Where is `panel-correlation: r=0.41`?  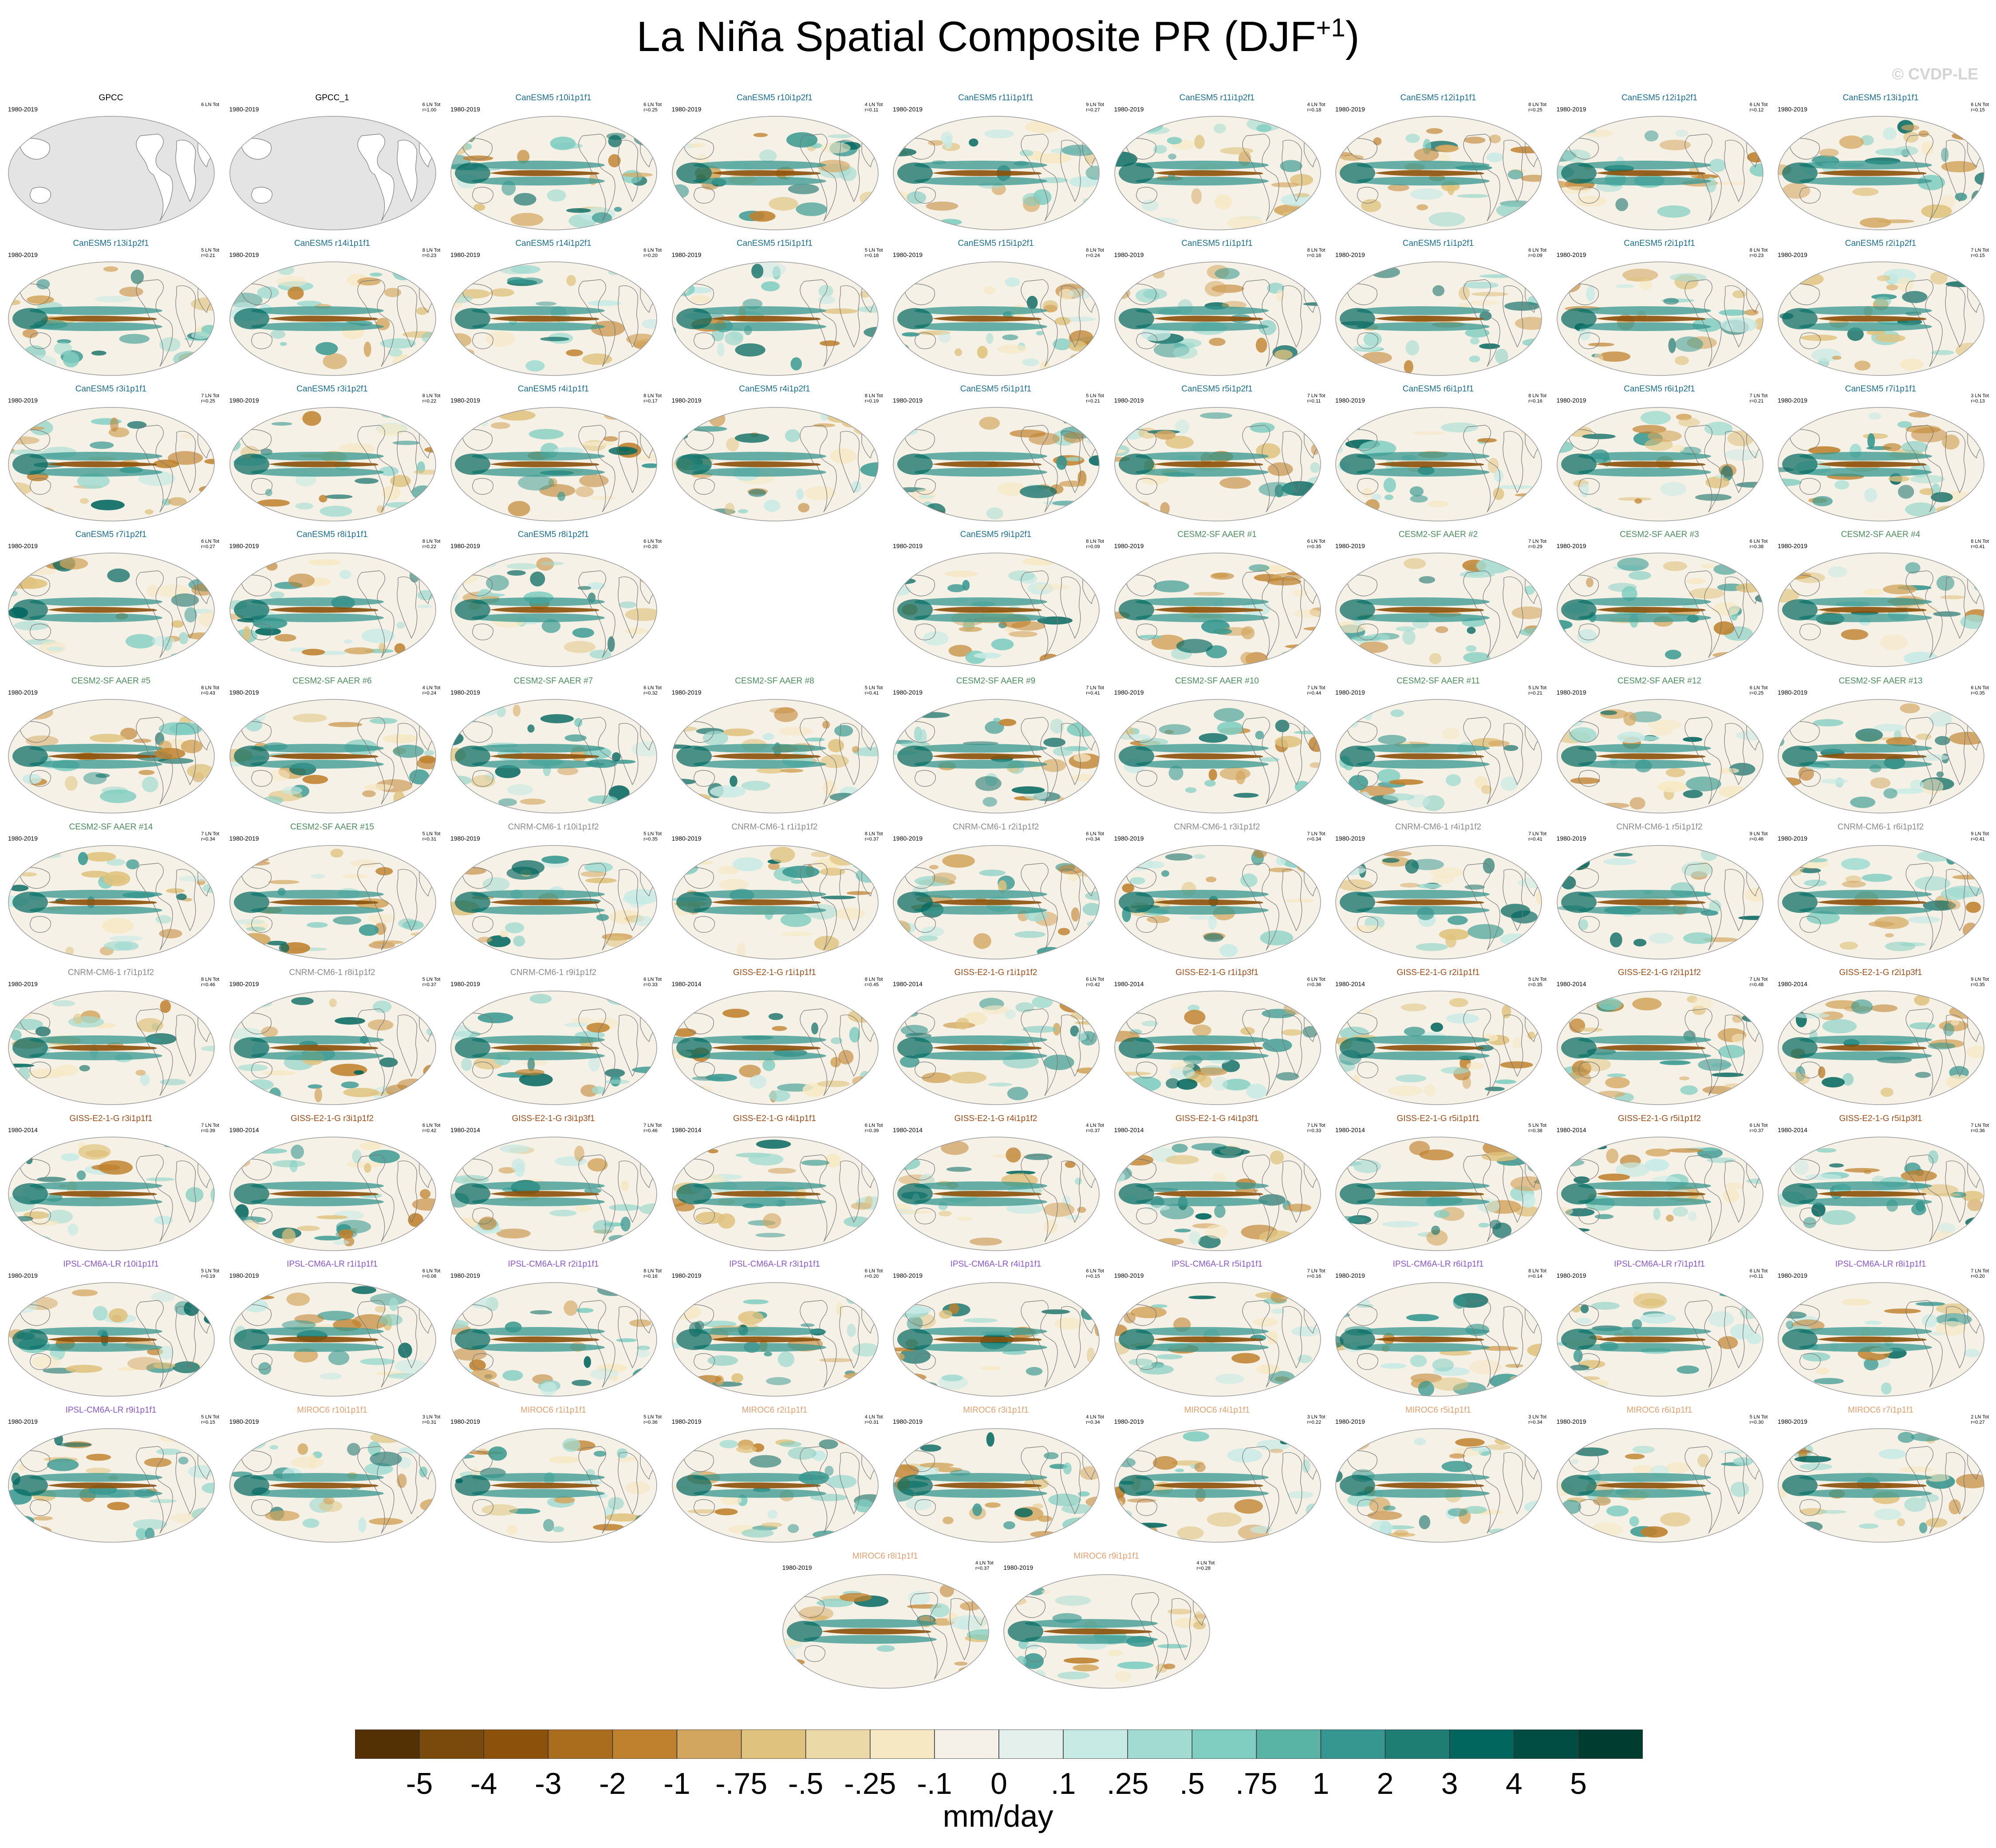 panel-correlation: r=0.41 is located at coordinates (1093, 693).